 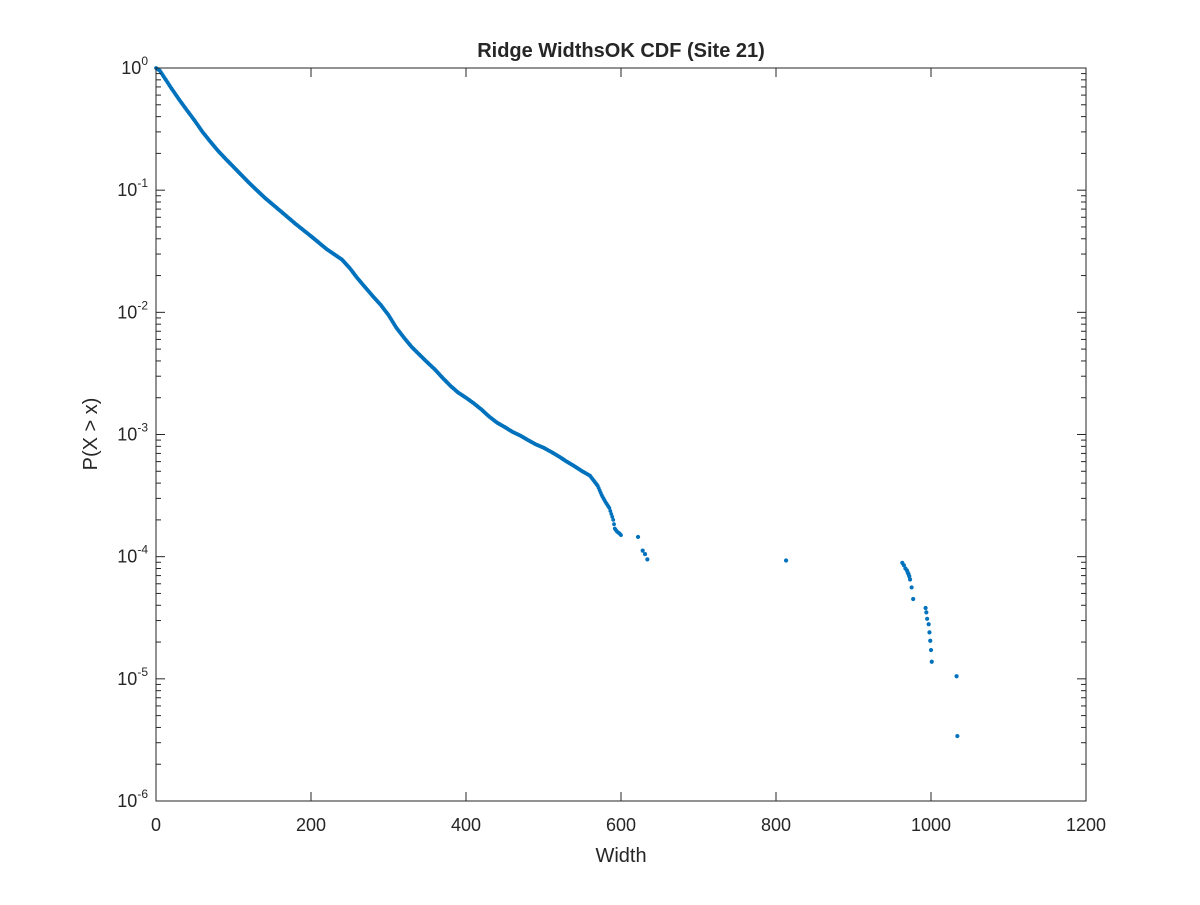 I want to click on y-tick-label-exponent: -5, so click(x=142, y=672).